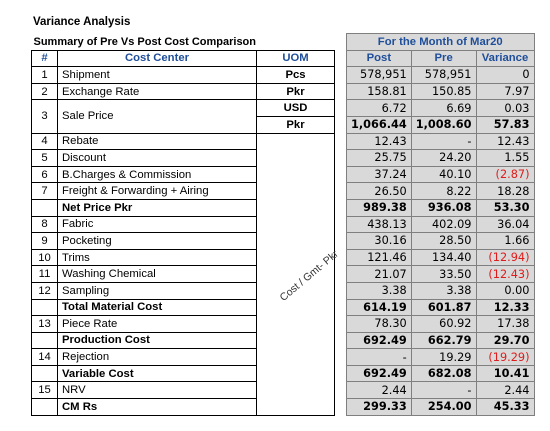 The height and width of the screenshot is (431, 550). What do you see at coordinates (443, 407) in the screenshot?
I see `pre-value: 254.00` at bounding box center [443, 407].